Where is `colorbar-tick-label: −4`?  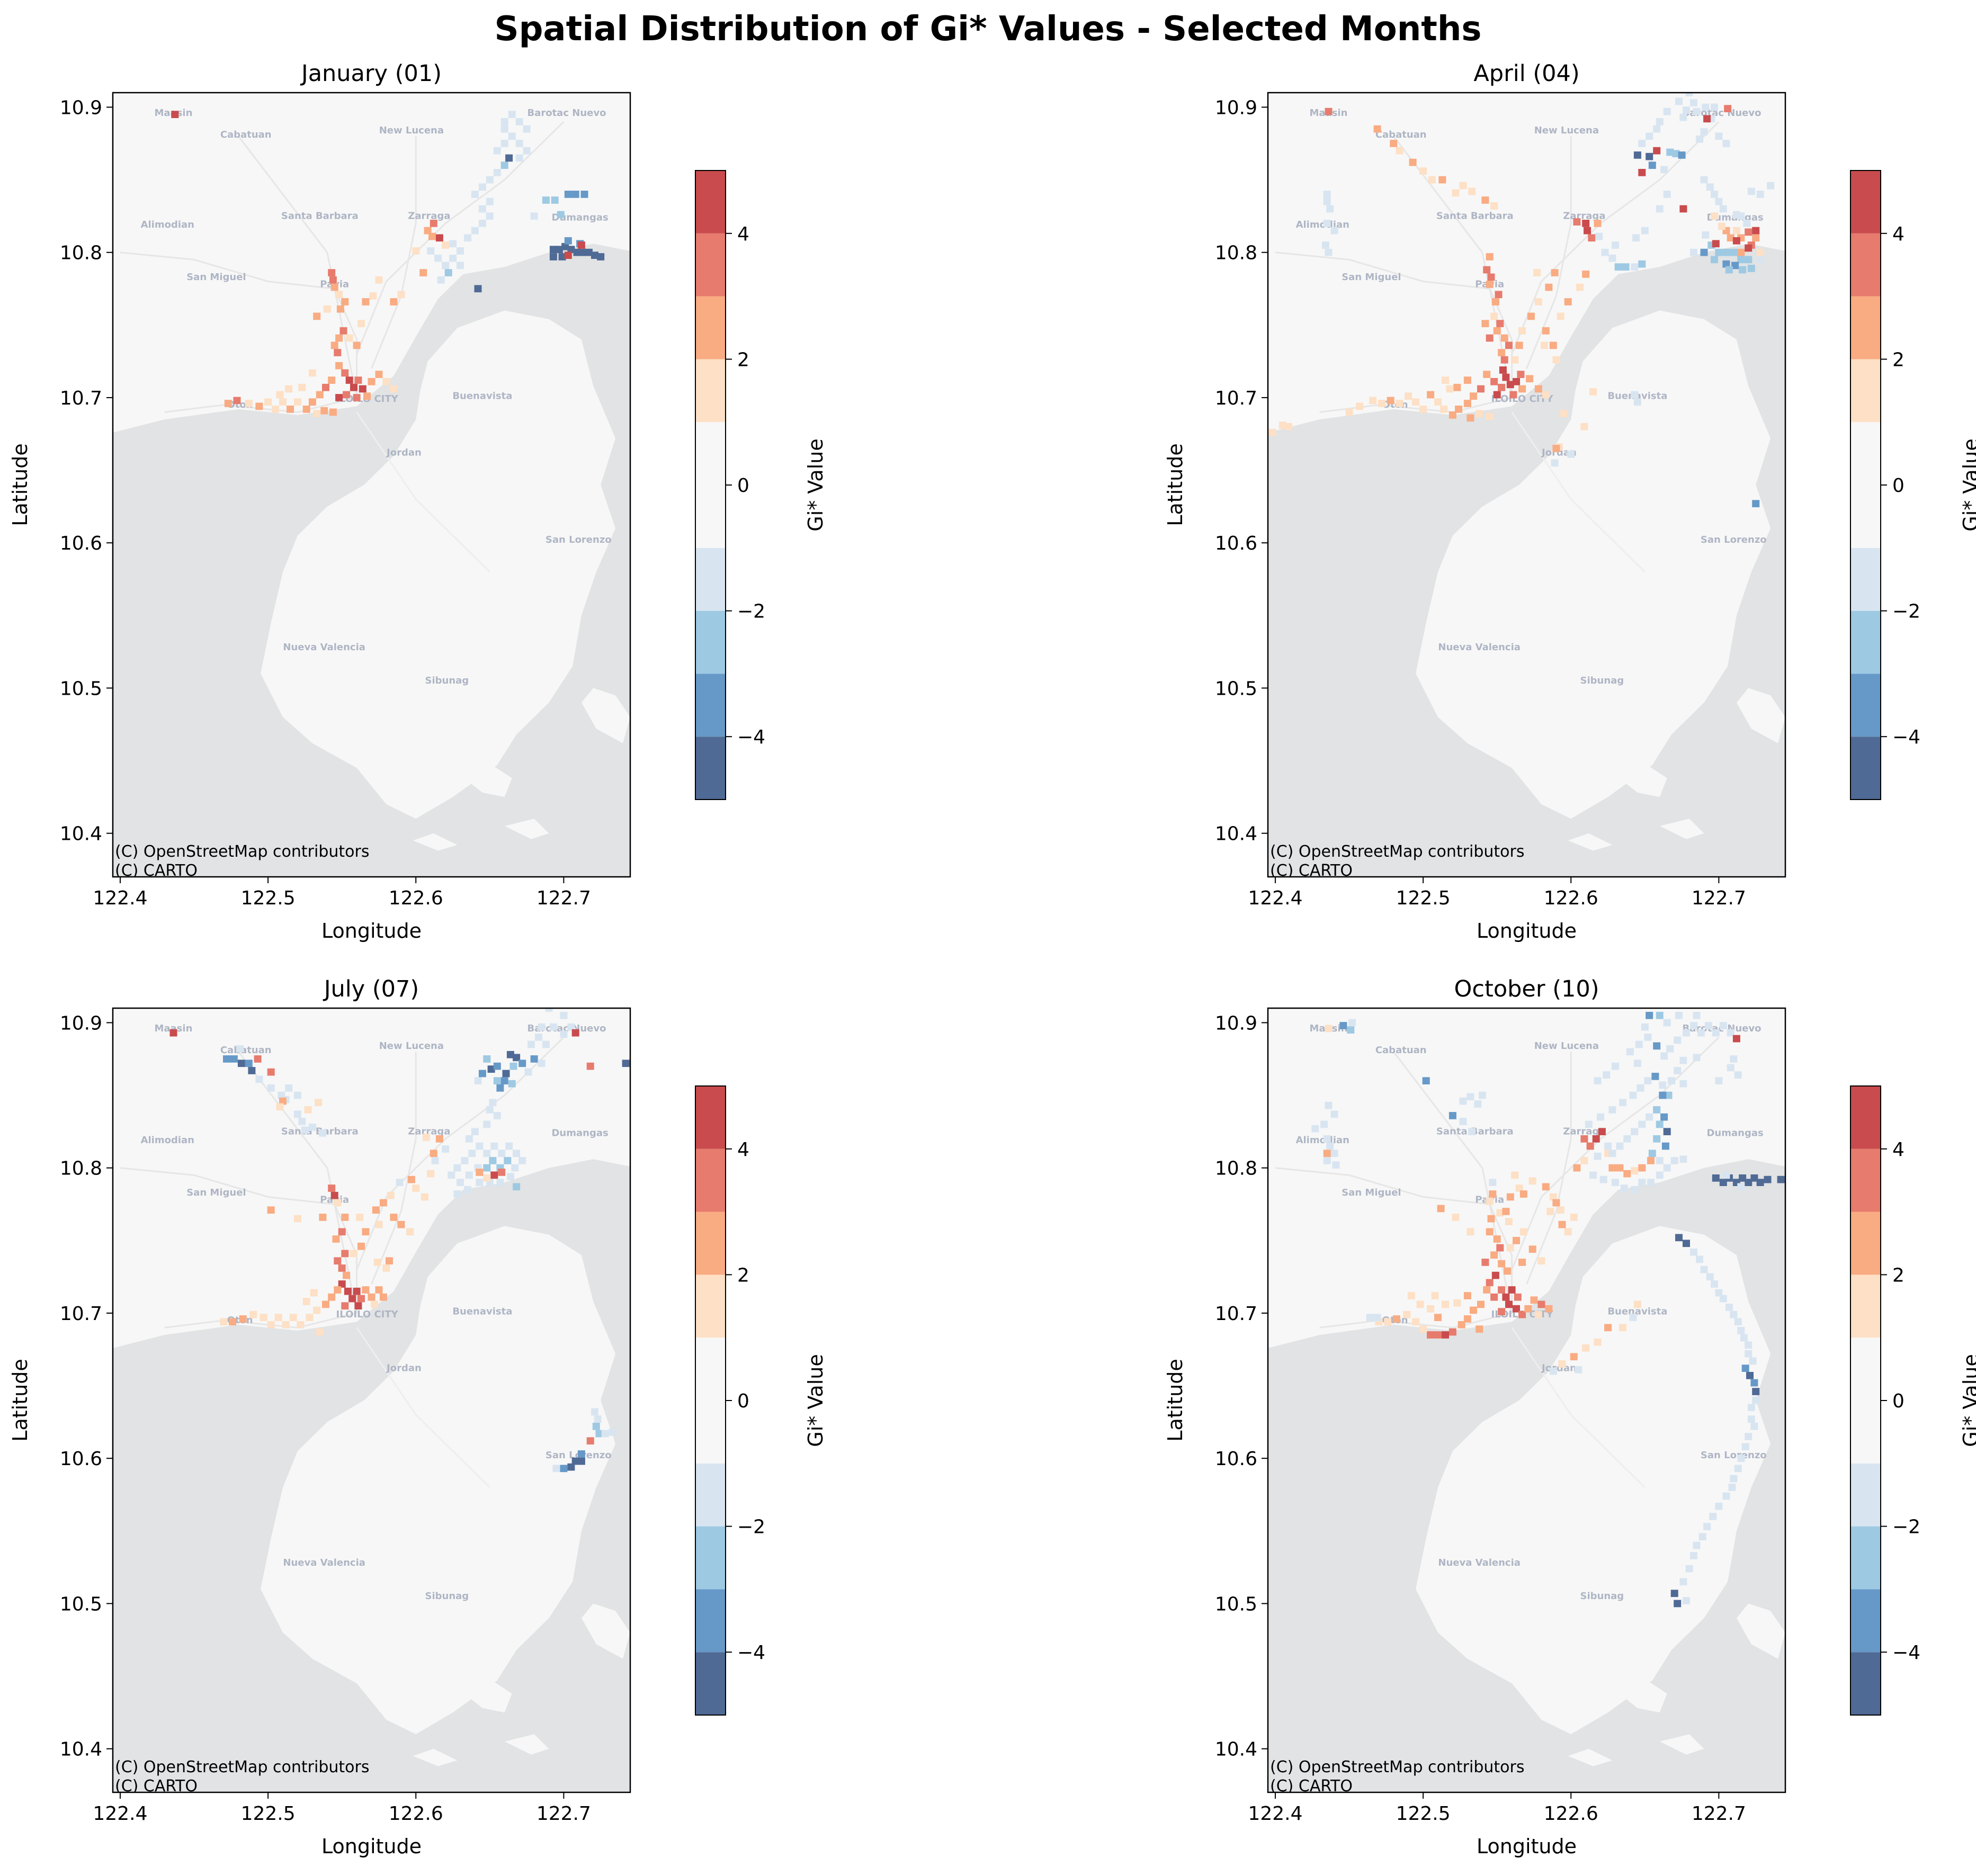 colorbar-tick-label: −4 is located at coordinates (751, 1653).